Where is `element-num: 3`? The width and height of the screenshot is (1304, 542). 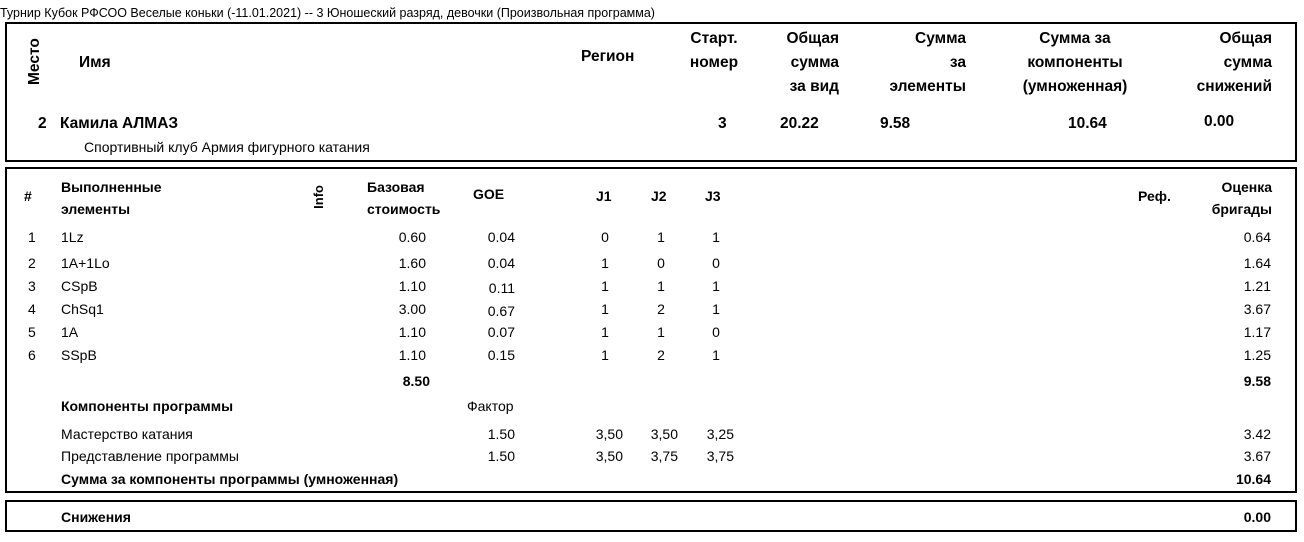
element-num: 3 is located at coordinates (32, 286).